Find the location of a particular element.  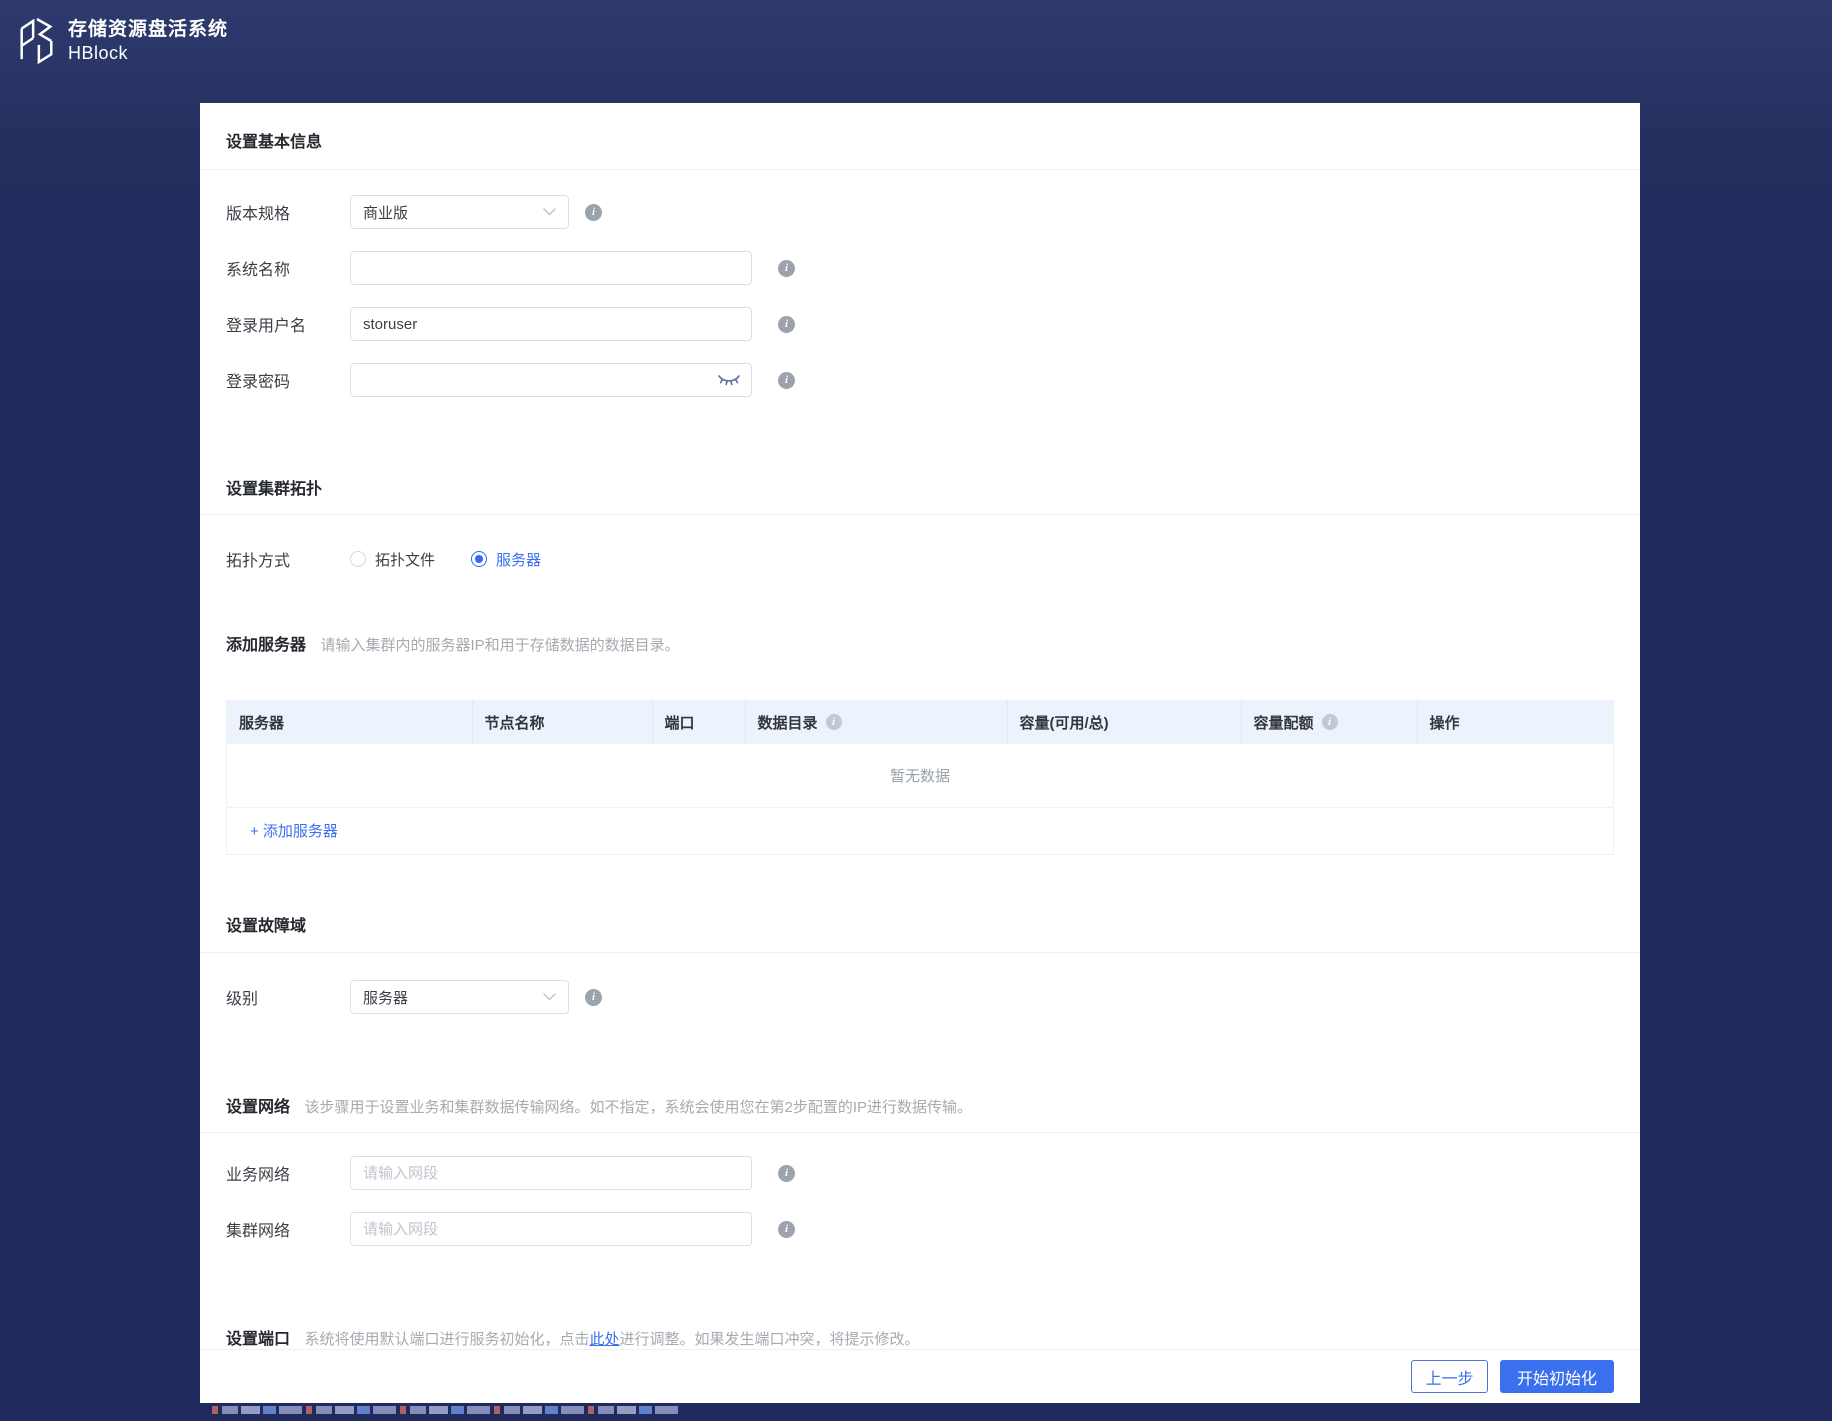

login-password-label: 登录密码 is located at coordinates (258, 382).